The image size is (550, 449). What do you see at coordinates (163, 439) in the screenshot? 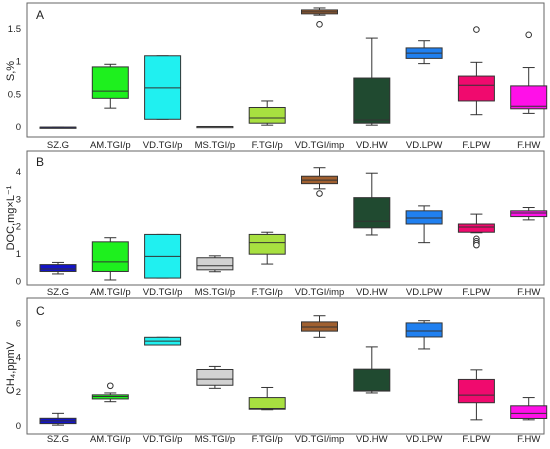
I see `panel-c-category-label: VD.TGI/p` at bounding box center [163, 439].